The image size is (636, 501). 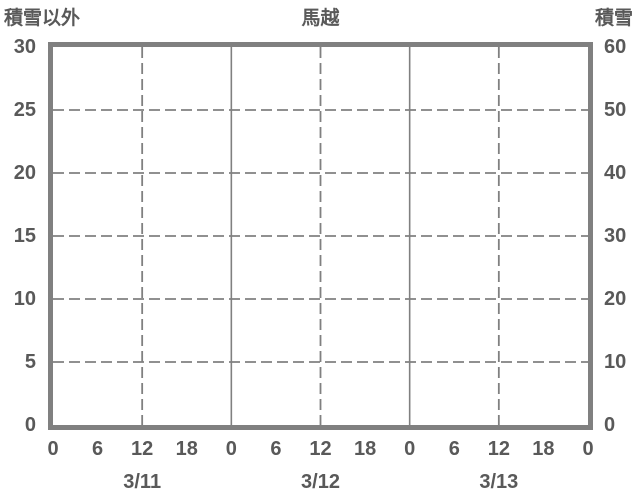 What do you see at coordinates (615, 299) in the screenshot?
I see `right-axis-tick-label: 20` at bounding box center [615, 299].